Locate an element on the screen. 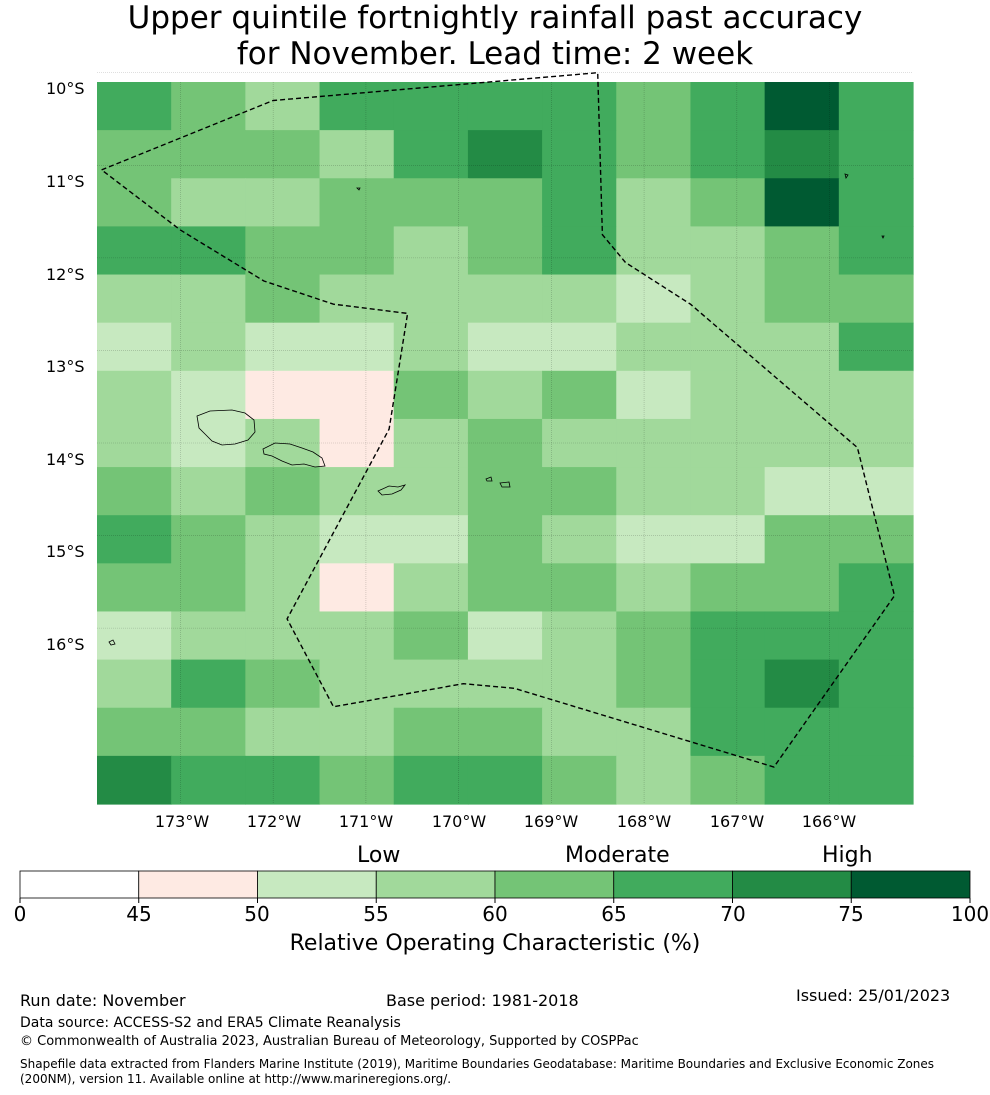 The width and height of the screenshot is (990, 1095). lon-label-168w: 168°W is located at coordinates (644, 821).